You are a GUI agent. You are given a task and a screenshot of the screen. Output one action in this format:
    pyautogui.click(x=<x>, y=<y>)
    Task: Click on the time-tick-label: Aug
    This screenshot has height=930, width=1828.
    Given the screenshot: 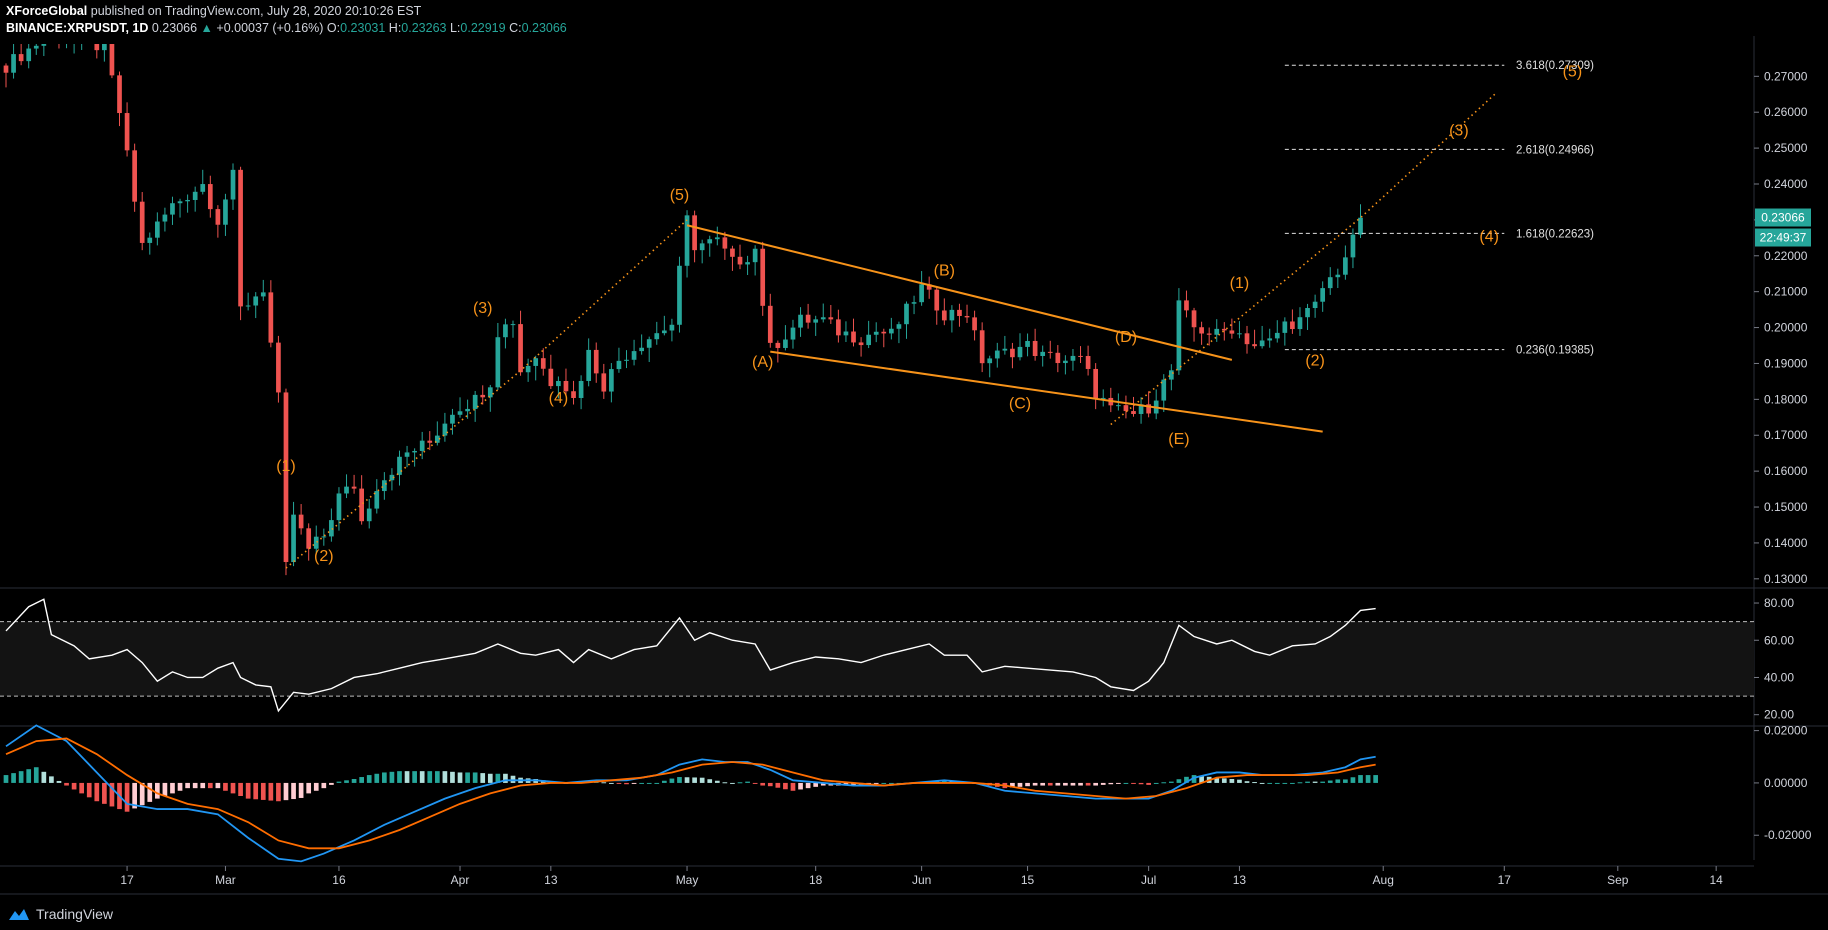 What is the action you would take?
    pyautogui.click(x=1383, y=880)
    